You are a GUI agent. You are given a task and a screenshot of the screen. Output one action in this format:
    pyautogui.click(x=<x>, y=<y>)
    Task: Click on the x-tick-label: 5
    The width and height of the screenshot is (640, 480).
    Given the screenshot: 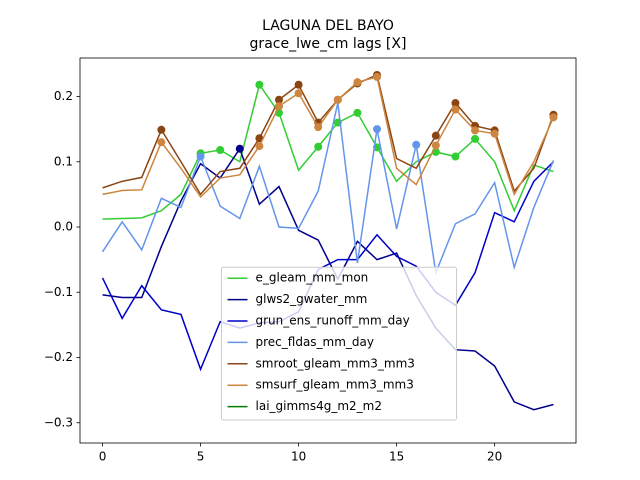 What is the action you would take?
    pyautogui.click(x=201, y=457)
    